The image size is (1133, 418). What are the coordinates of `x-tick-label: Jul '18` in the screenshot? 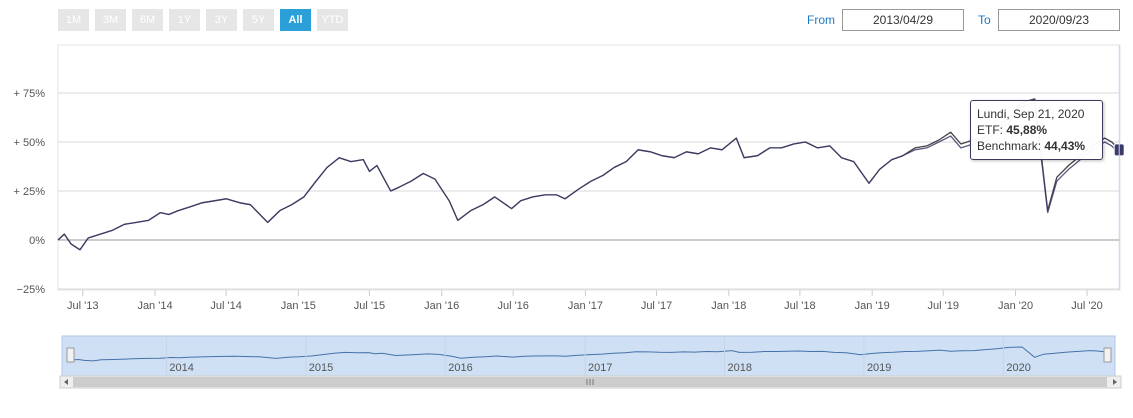 It's located at (799, 306).